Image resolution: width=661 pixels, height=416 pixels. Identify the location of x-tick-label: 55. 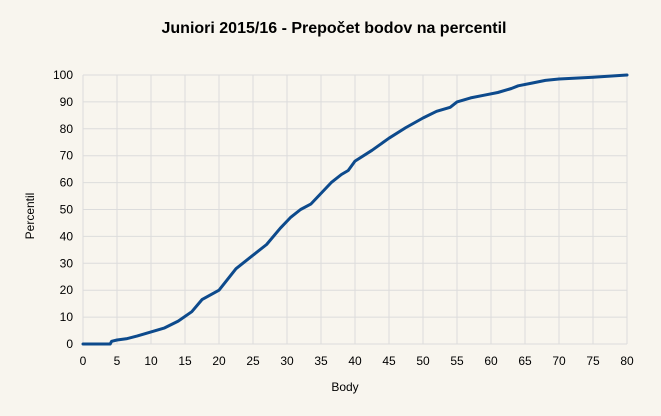
(457, 361).